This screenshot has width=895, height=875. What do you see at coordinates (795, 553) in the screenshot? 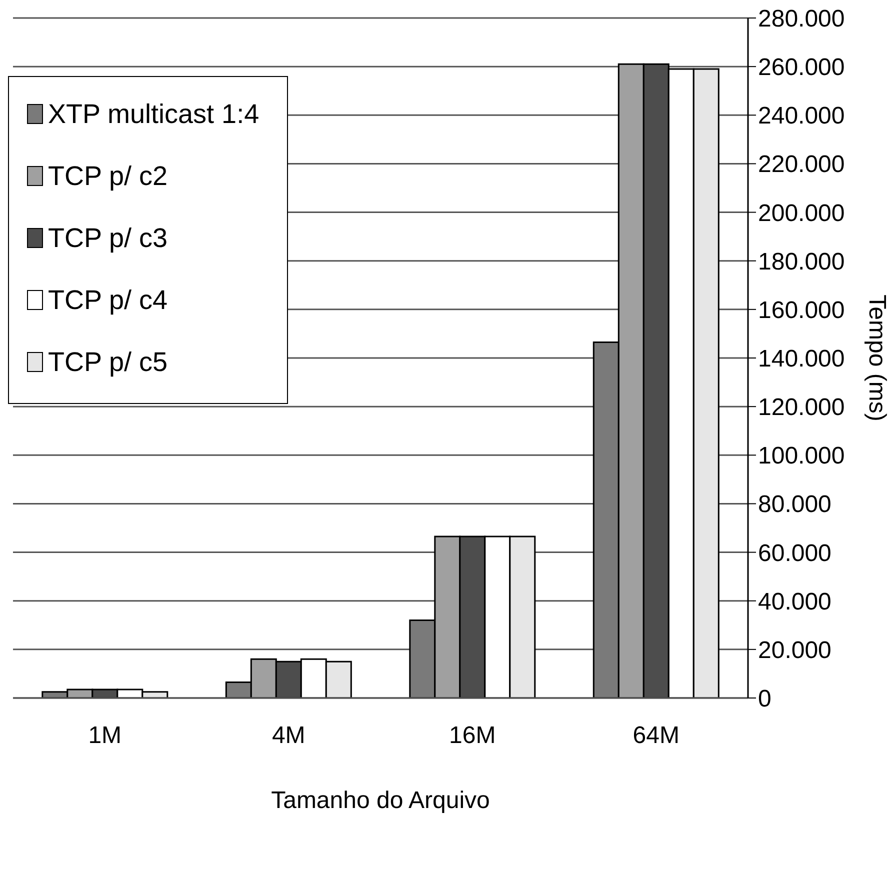
I see `y-tick-label: 60.000` at bounding box center [795, 553].